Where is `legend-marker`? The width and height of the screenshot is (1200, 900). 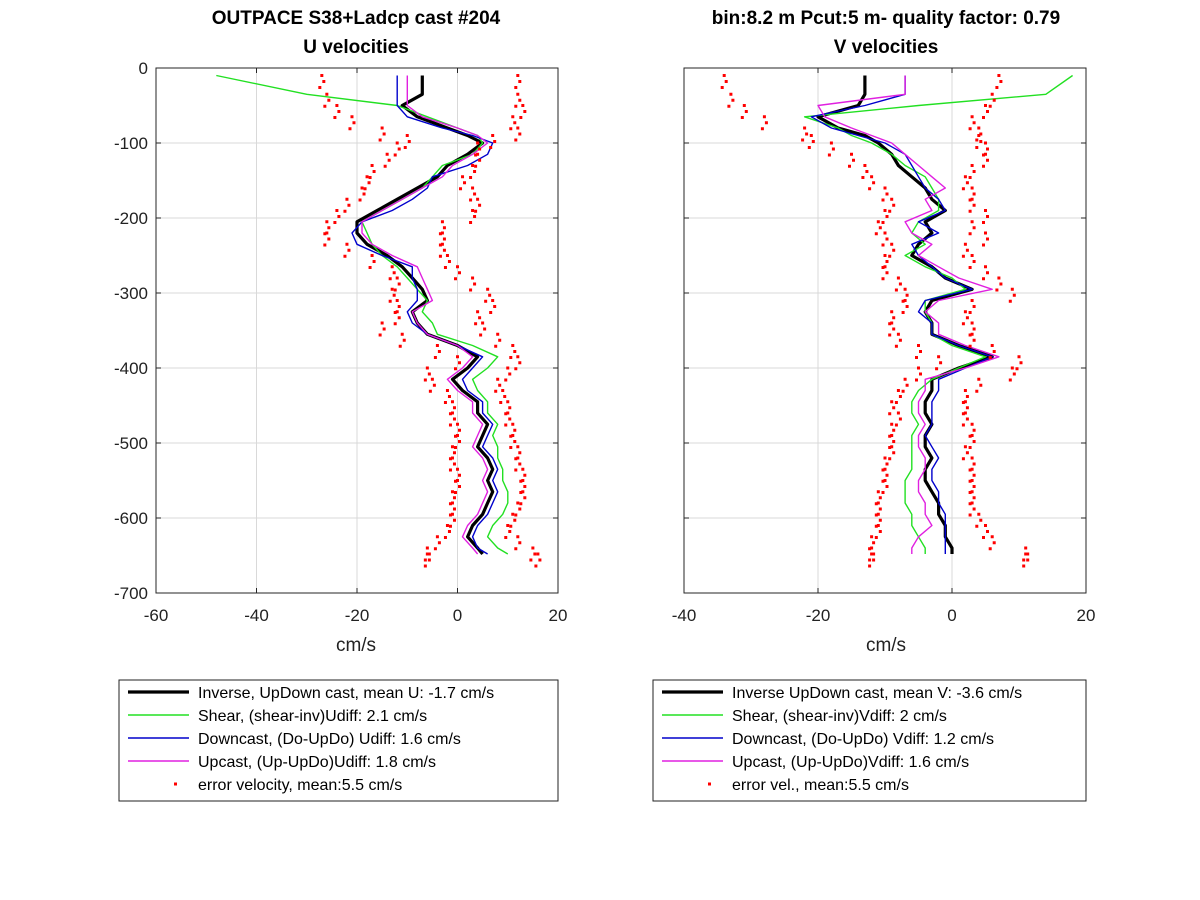 legend-marker is located at coordinates (175, 784).